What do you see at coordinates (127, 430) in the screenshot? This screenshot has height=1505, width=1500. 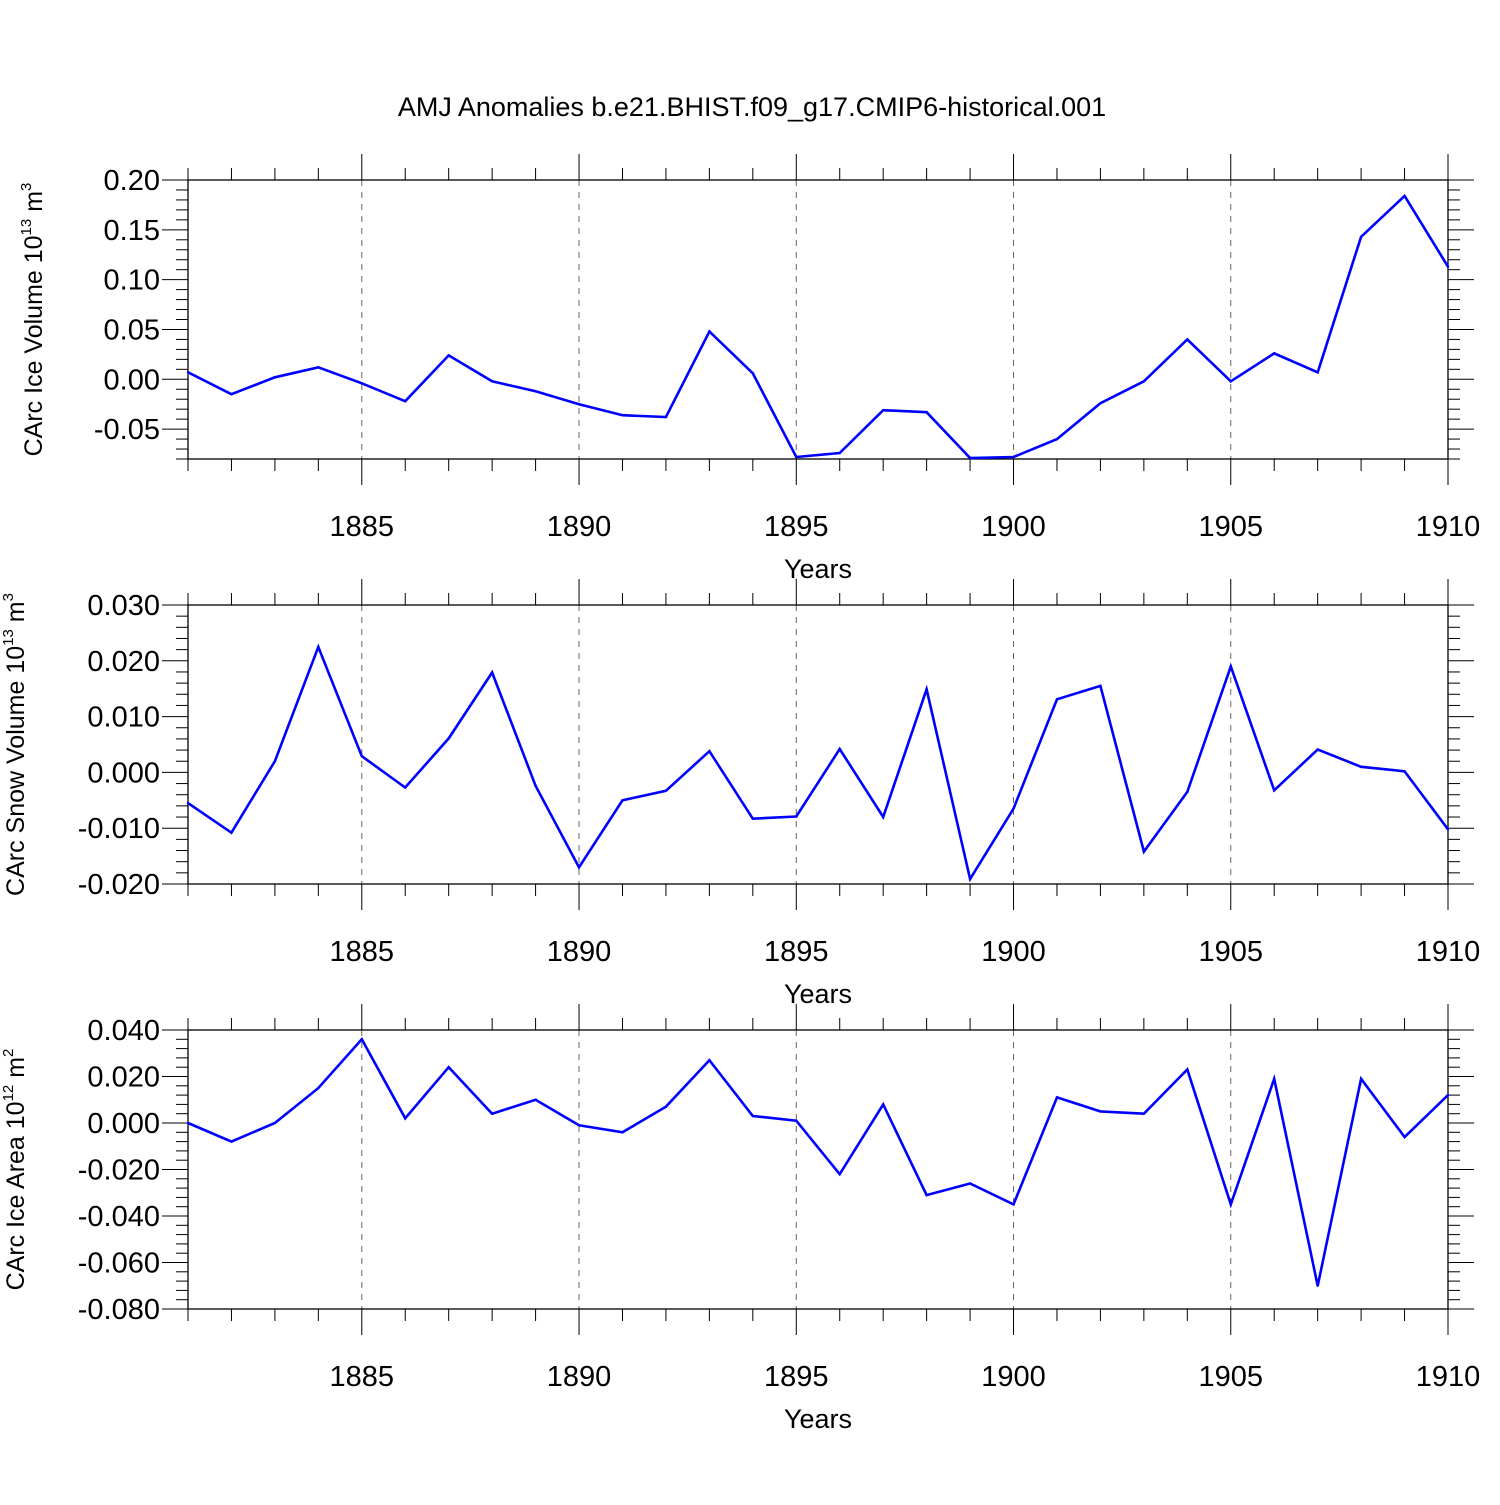 I see `y-tick-label: -0.05` at bounding box center [127, 430].